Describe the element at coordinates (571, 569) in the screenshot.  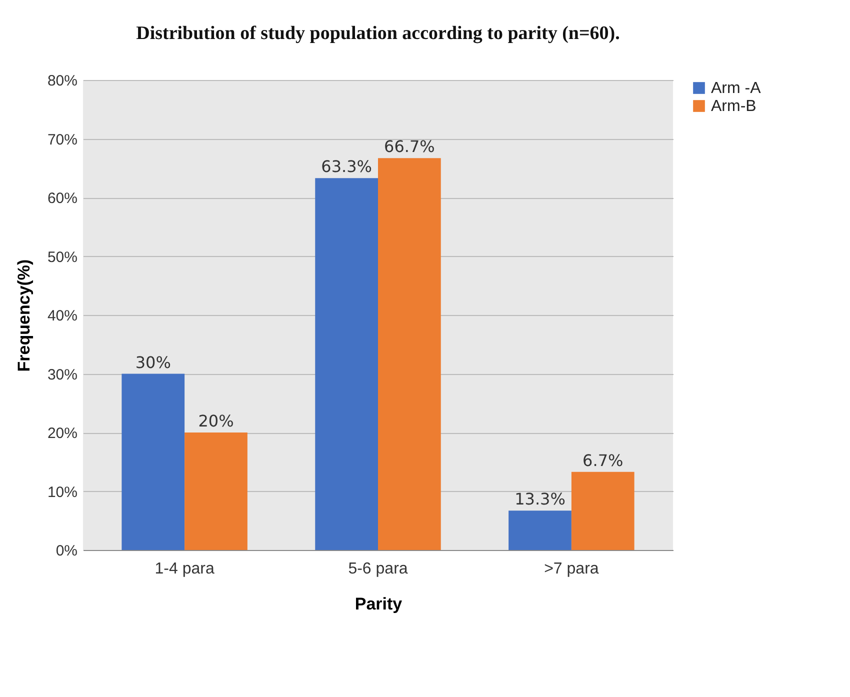
I see `x-tick-label: >7 para` at that location.